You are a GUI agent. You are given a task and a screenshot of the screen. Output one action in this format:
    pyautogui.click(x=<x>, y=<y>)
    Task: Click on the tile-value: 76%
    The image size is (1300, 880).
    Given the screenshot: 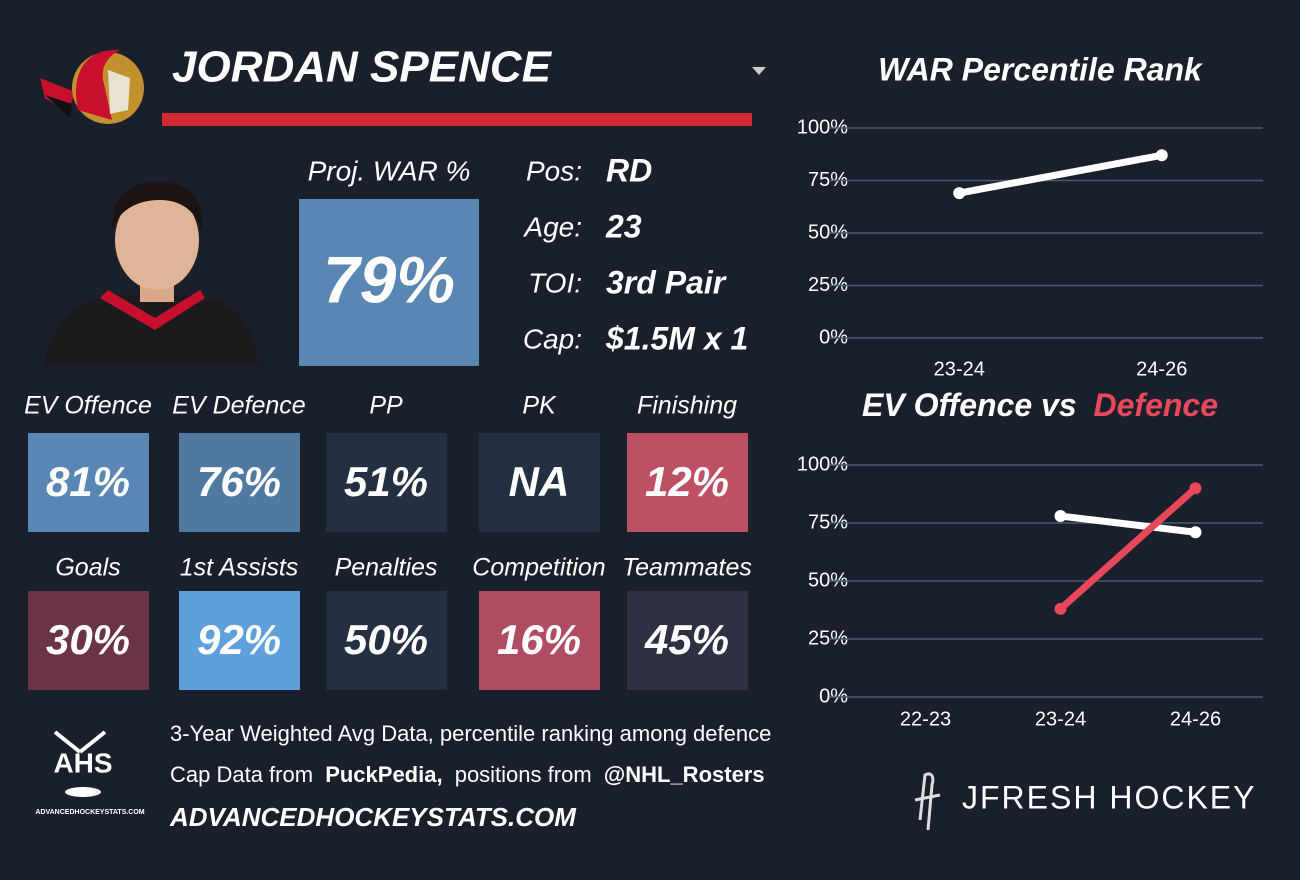 What is the action you would take?
    pyautogui.click(x=239, y=481)
    